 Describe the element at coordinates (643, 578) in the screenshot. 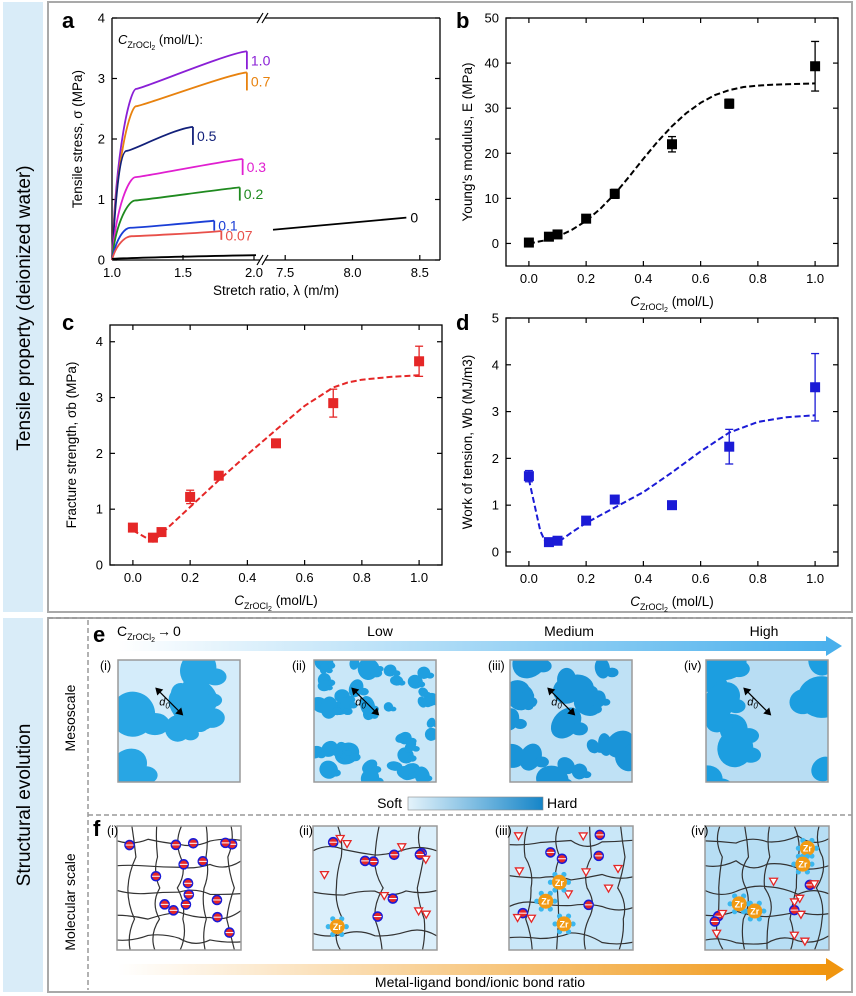

I see `x-tick-label: 0.4` at that location.